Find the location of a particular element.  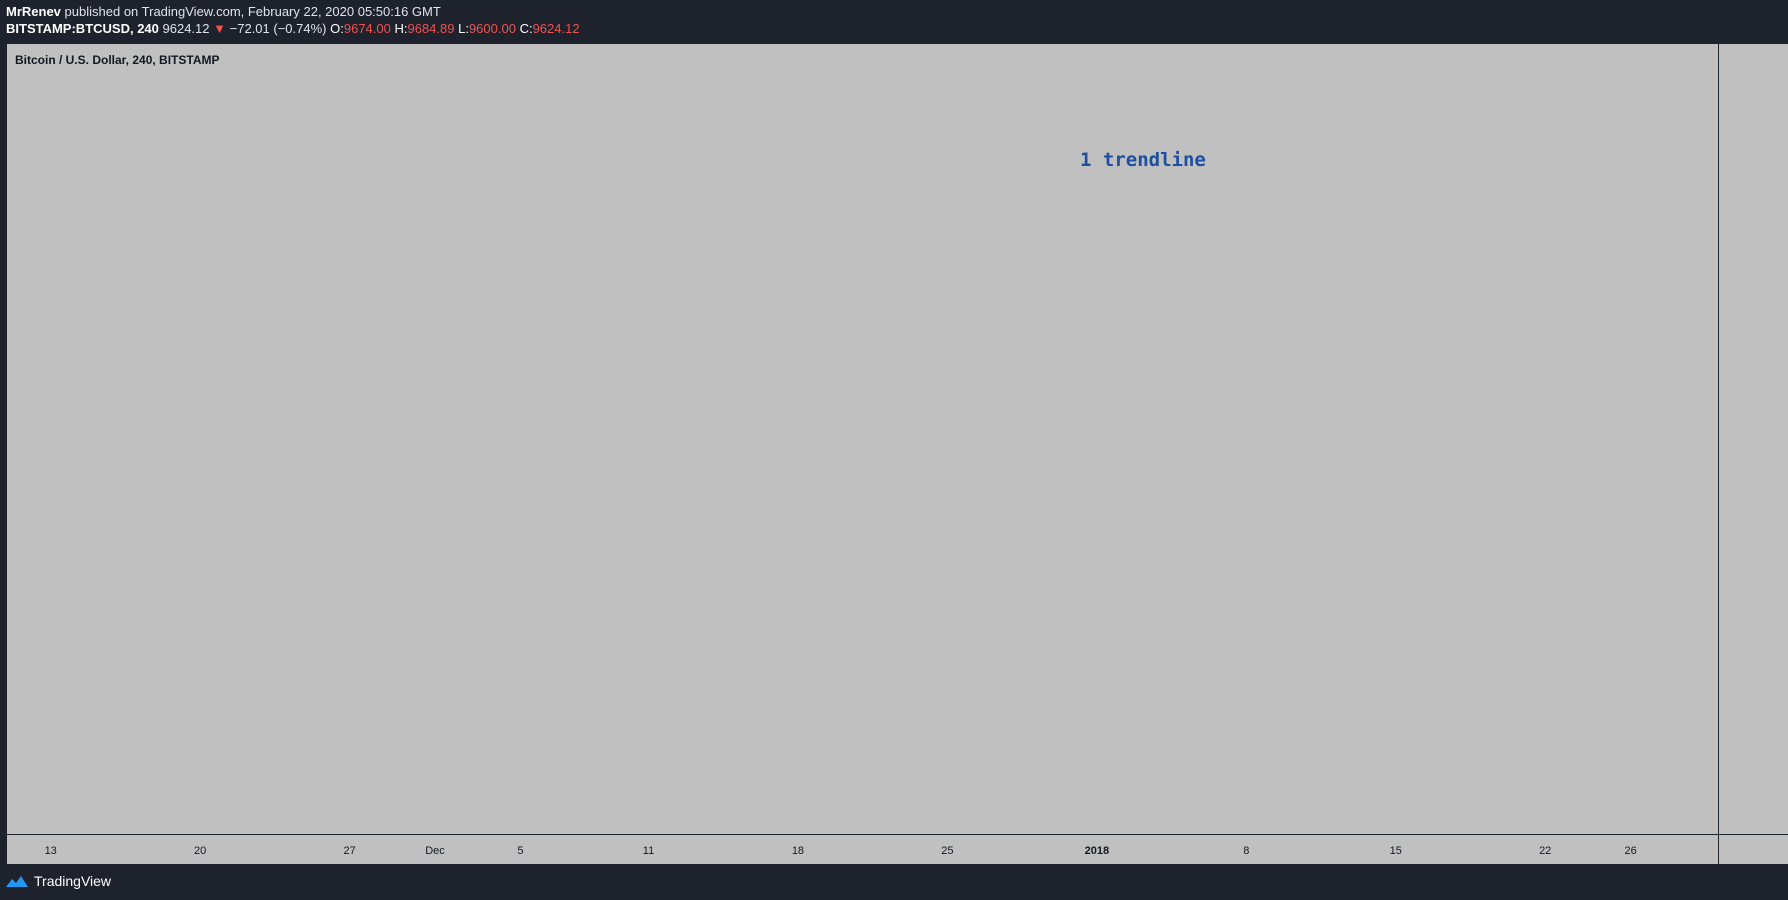

axis-corner is located at coordinates (1753, 849).